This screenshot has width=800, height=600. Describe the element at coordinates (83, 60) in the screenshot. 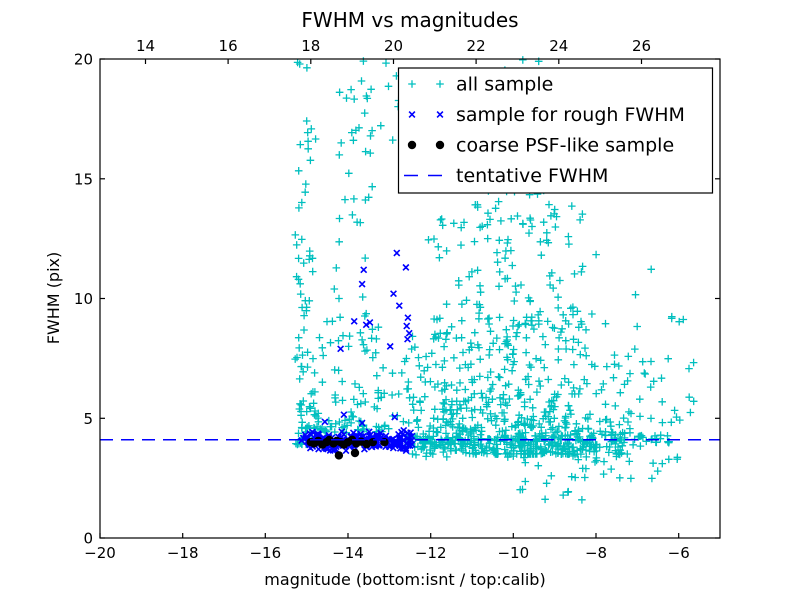

I see `y-tick-label: 20` at that location.